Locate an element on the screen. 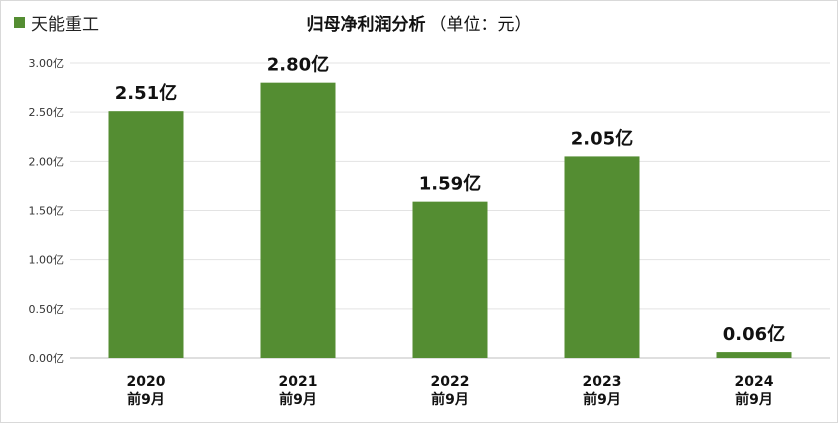  y-tick-label: 1.50亿 is located at coordinates (47, 211).